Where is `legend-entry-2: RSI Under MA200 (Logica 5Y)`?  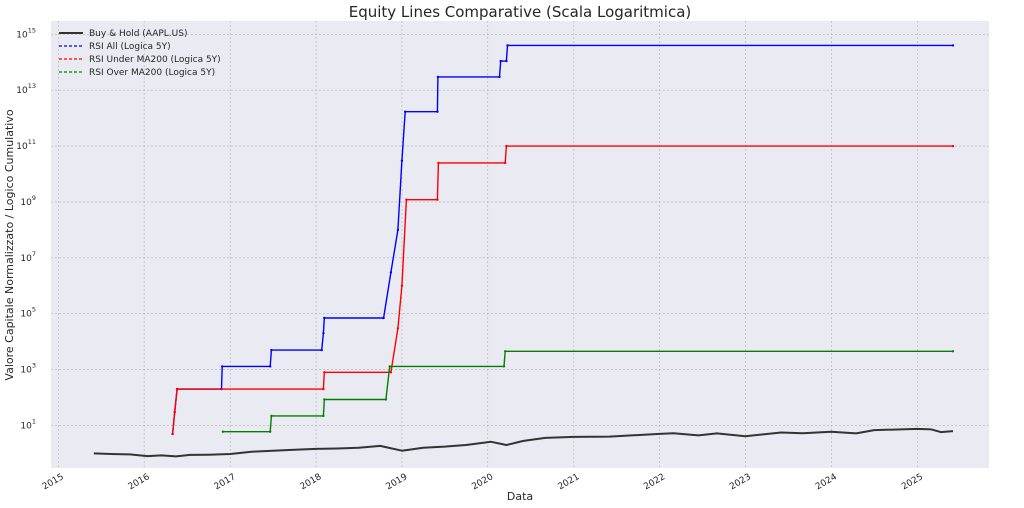 legend-entry-2: RSI Under MA200 (Logica 5Y) is located at coordinates (155, 60).